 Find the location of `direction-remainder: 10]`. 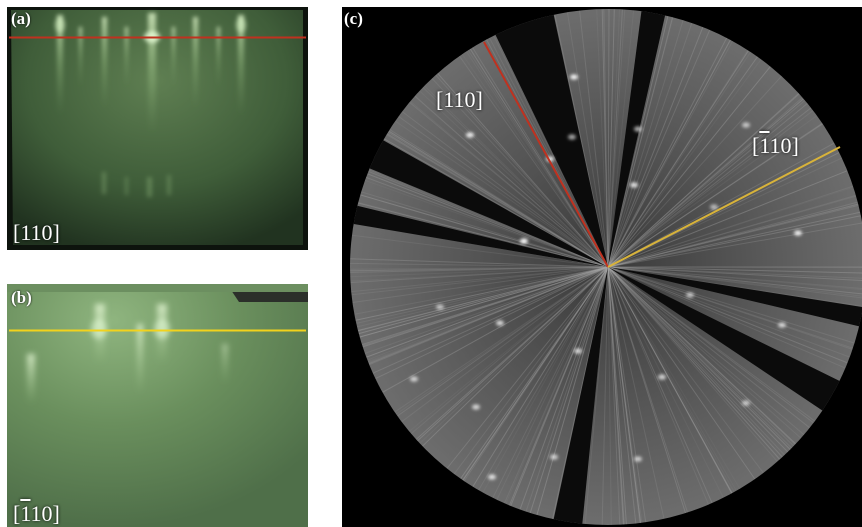

direction-remainder: 10] is located at coordinates (45, 513).